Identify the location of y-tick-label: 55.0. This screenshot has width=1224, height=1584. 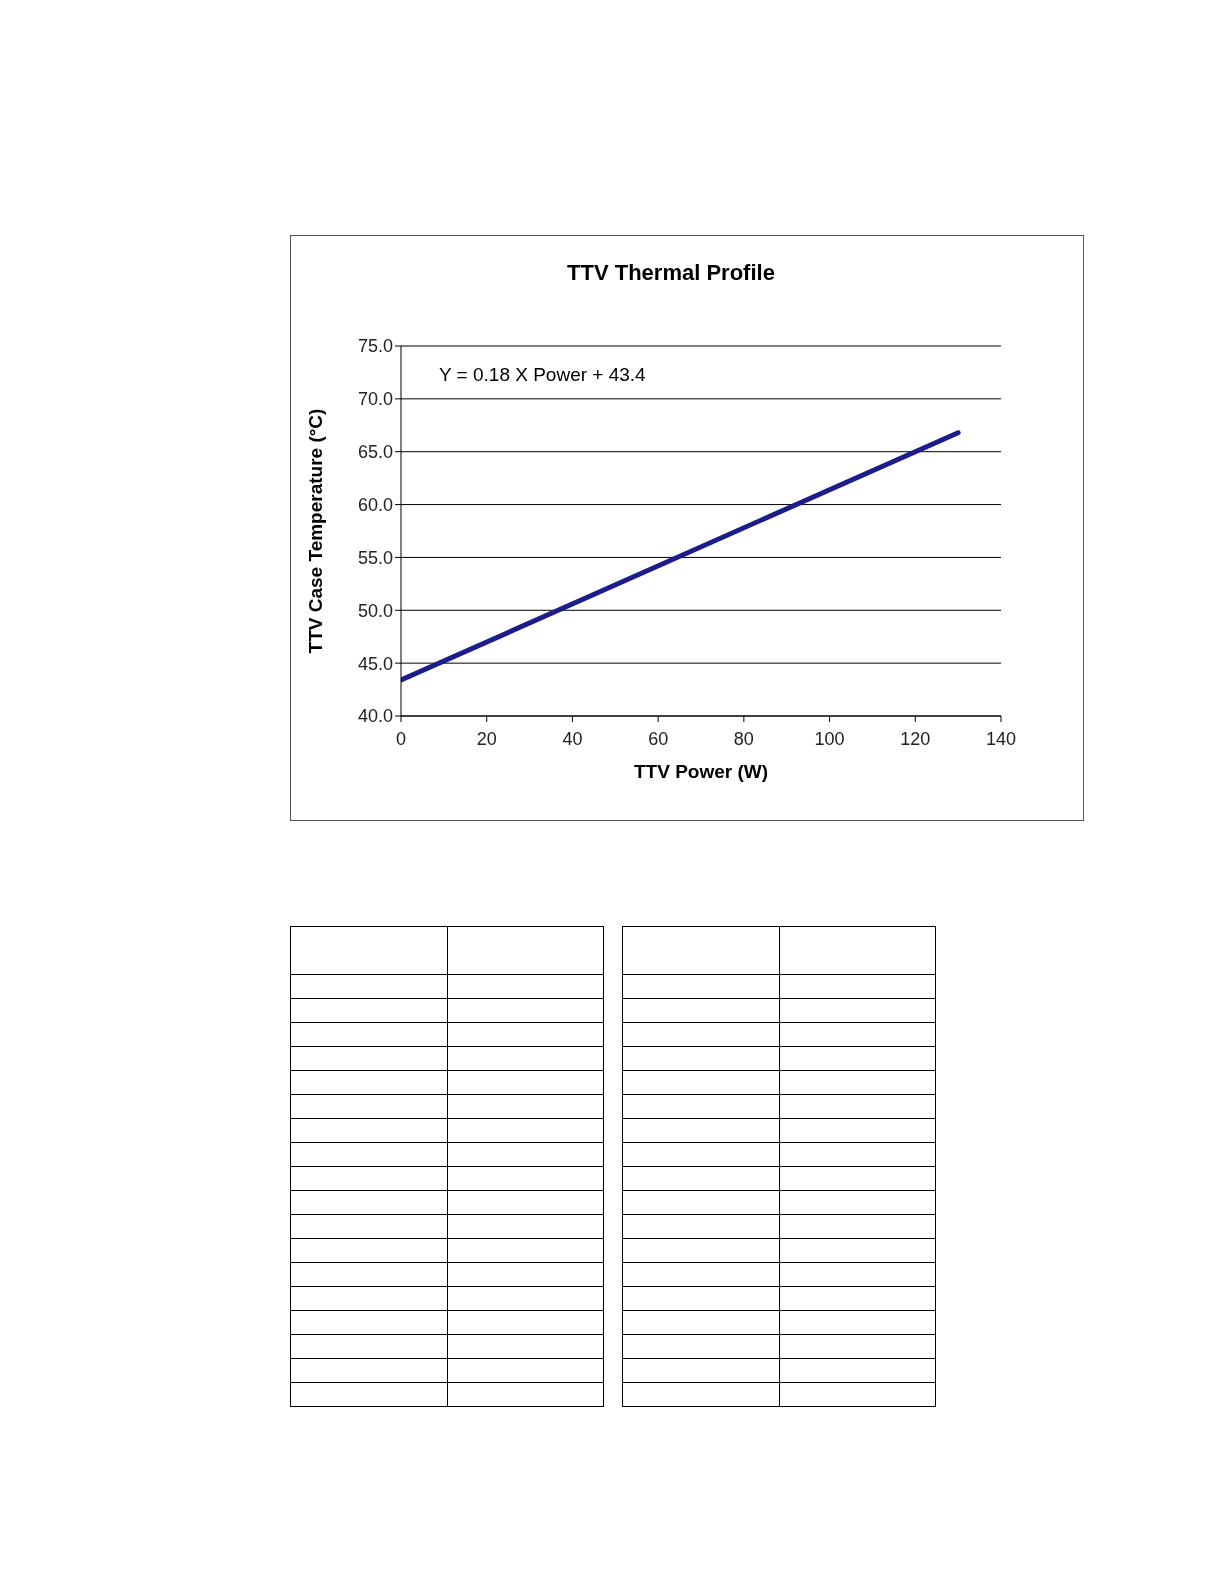
(375, 557).